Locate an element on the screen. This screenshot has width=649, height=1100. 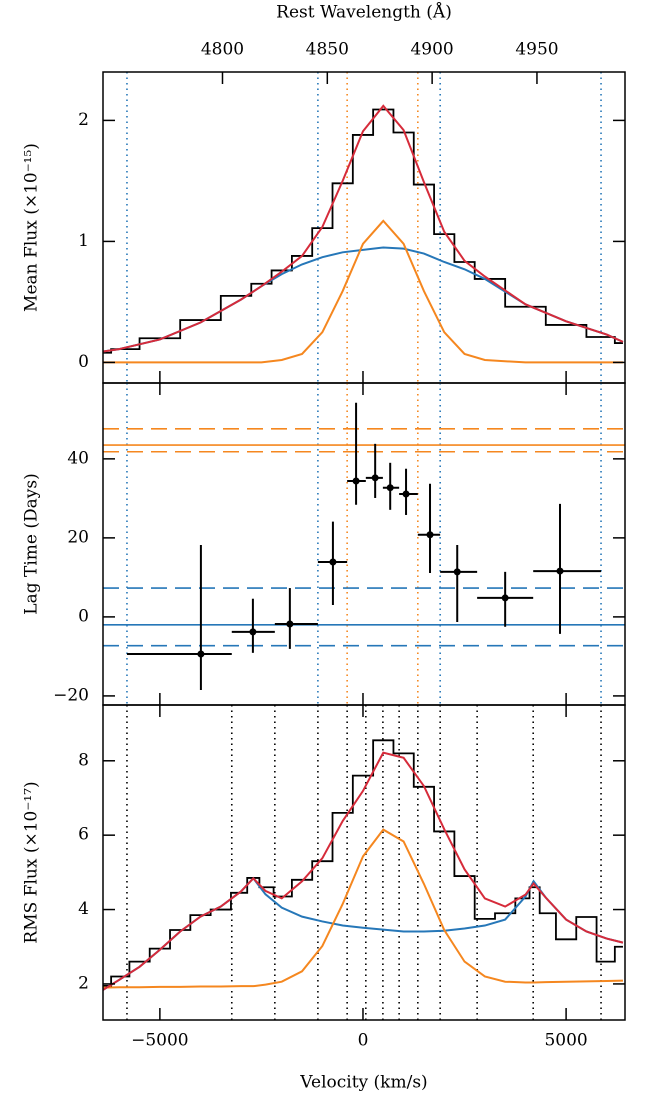
y-tick-label: 4 is located at coordinates (83, 909).